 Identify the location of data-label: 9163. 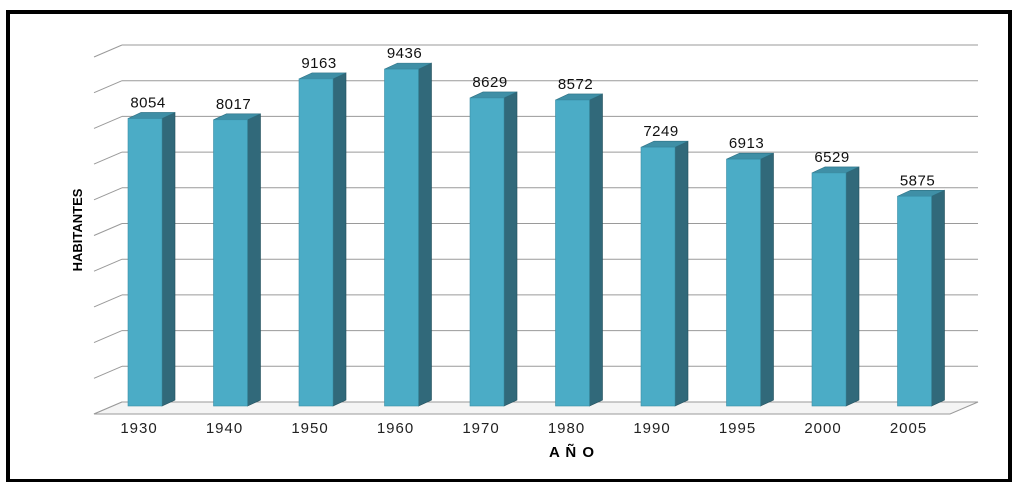
(318, 63).